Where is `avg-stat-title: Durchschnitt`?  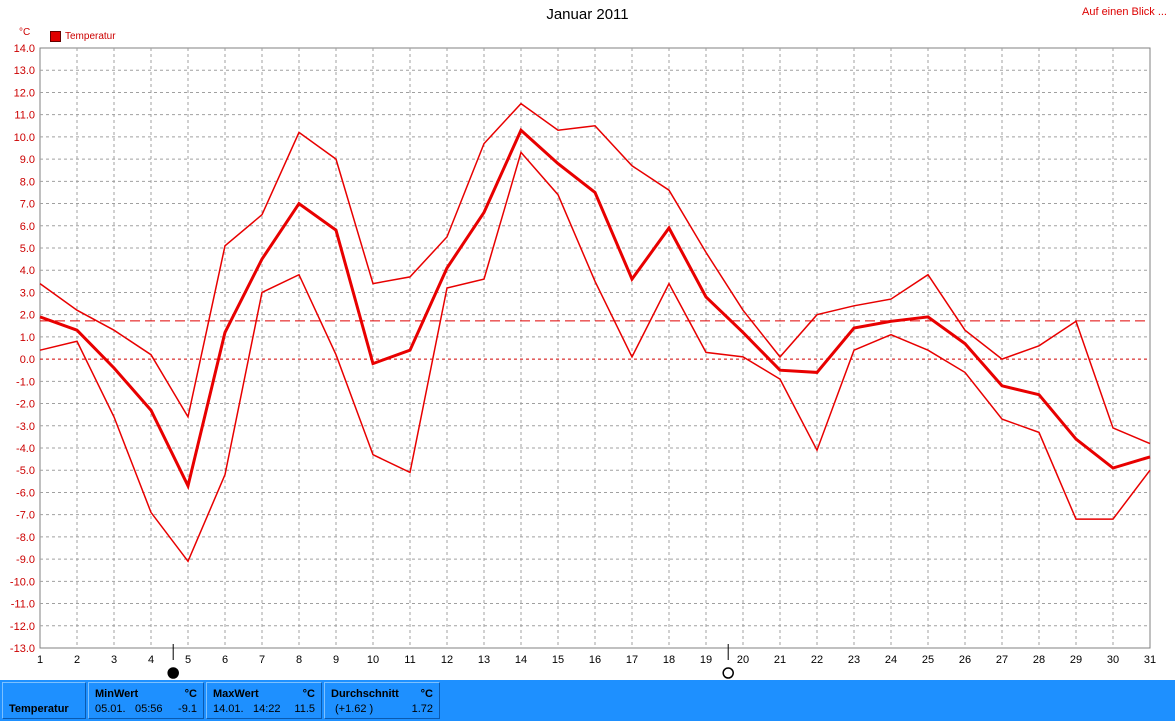
avg-stat-title: Durchschnitt is located at coordinates (365, 694).